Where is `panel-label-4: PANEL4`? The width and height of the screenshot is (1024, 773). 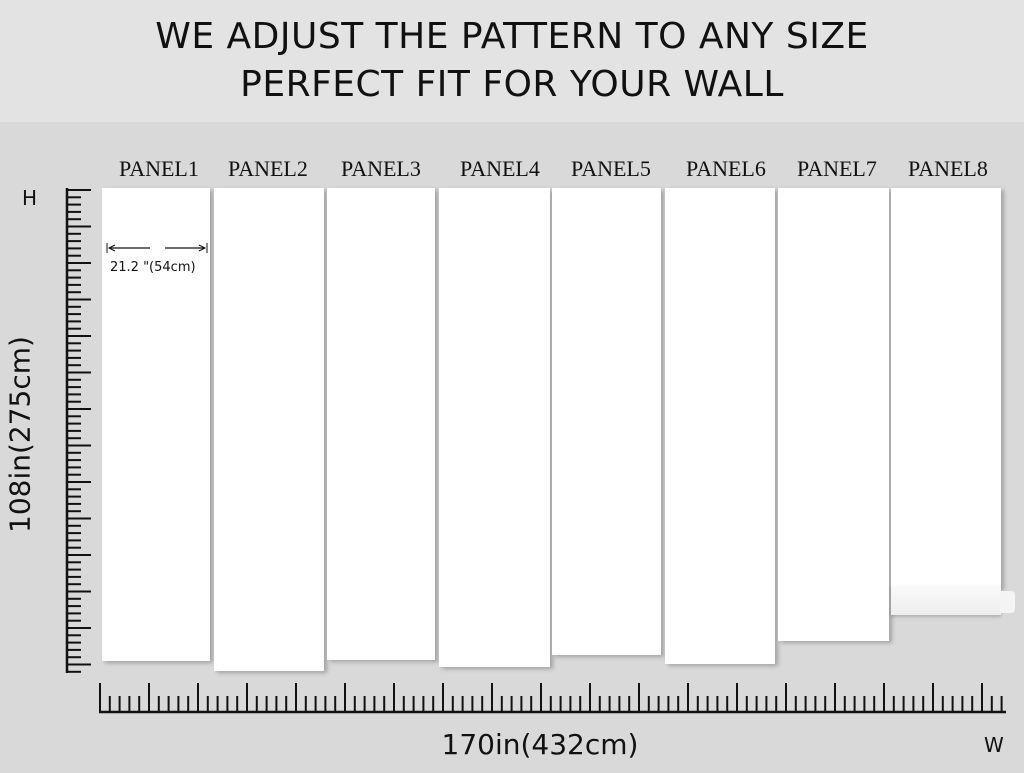
panel-label-4: PANEL4 is located at coordinates (500, 168).